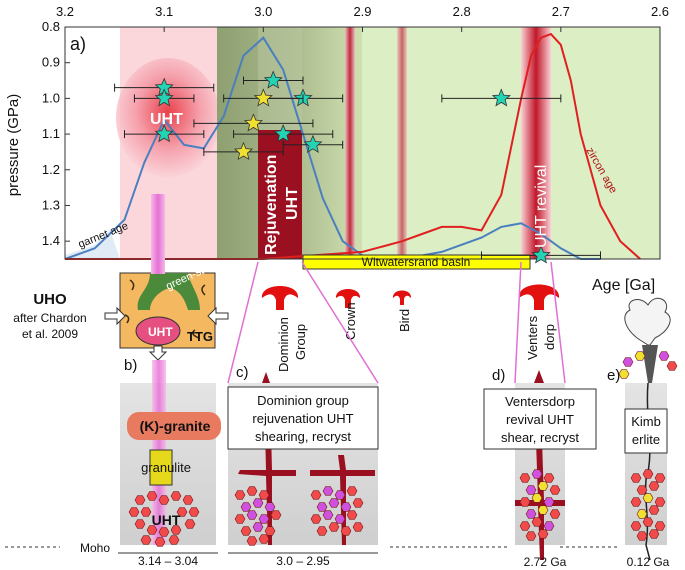 This screenshot has width=685, height=570. What do you see at coordinates (51, 26) in the screenshot?
I see `y-tick-label: 0.8` at bounding box center [51, 26].